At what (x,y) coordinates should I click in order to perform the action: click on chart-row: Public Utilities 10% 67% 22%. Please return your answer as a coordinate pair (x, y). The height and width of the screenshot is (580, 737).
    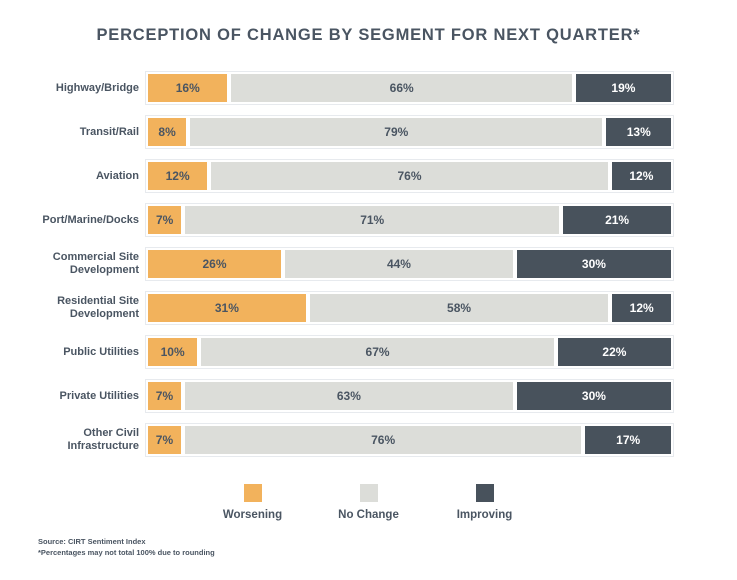
    Looking at the image, I should click on (349, 352).